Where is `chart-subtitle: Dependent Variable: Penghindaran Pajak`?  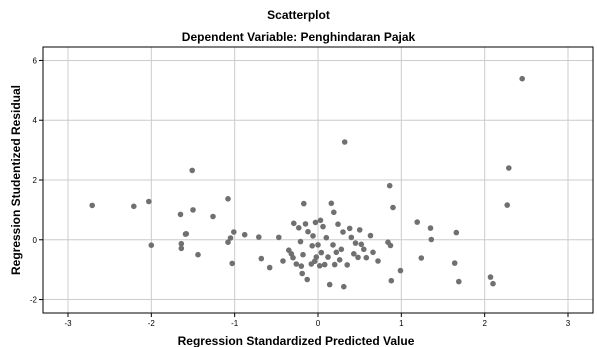
chart-subtitle: Dependent Variable: Penghindaran Pajak is located at coordinates (298, 37).